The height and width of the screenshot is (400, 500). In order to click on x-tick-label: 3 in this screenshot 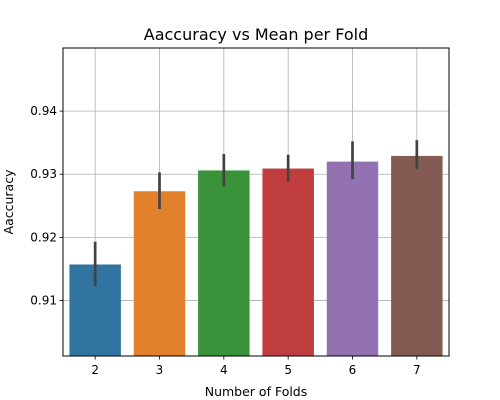, I will do `click(160, 370)`.